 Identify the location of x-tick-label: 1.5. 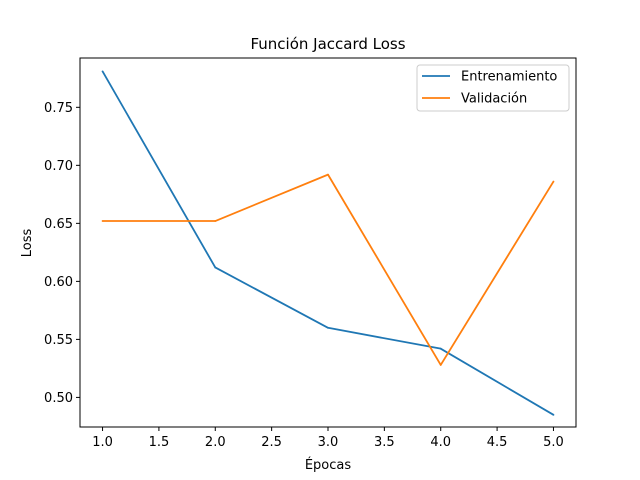
(159, 442).